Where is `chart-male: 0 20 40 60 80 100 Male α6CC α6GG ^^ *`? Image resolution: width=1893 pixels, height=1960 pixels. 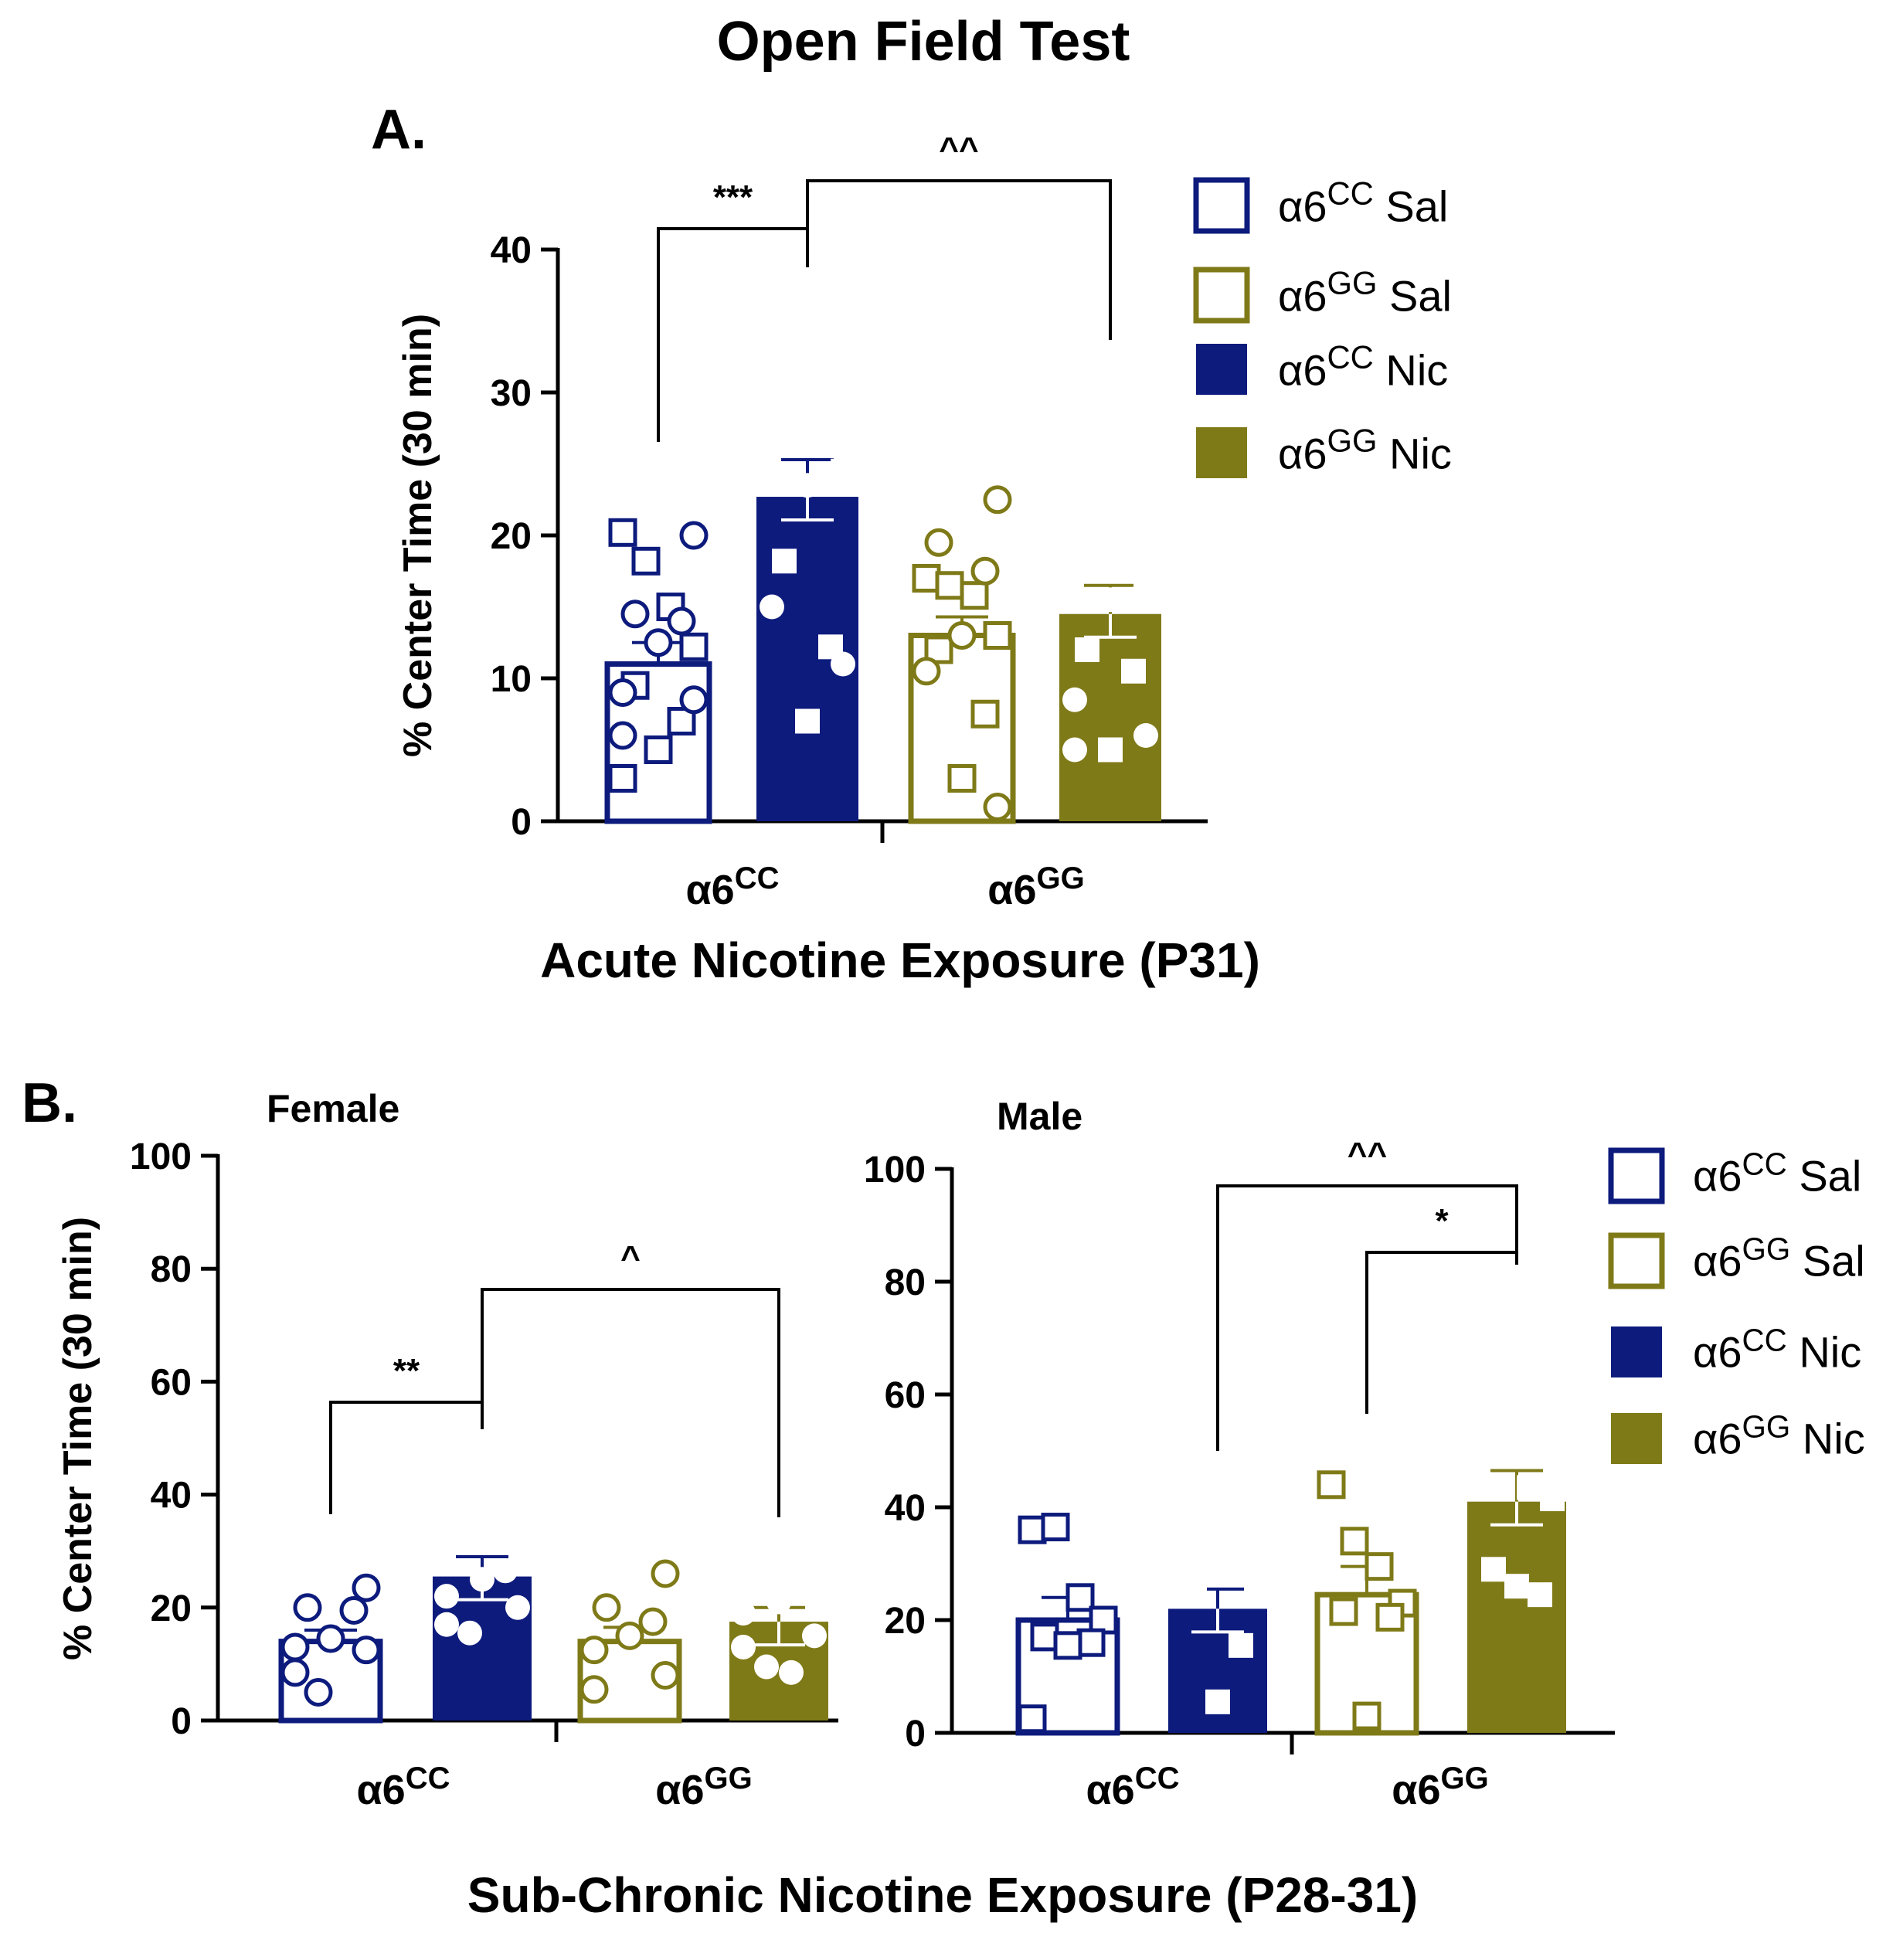 chart-male: 0 20 40 60 80 100 Male α6CC α6GG ^^ * is located at coordinates (1239, 1454).